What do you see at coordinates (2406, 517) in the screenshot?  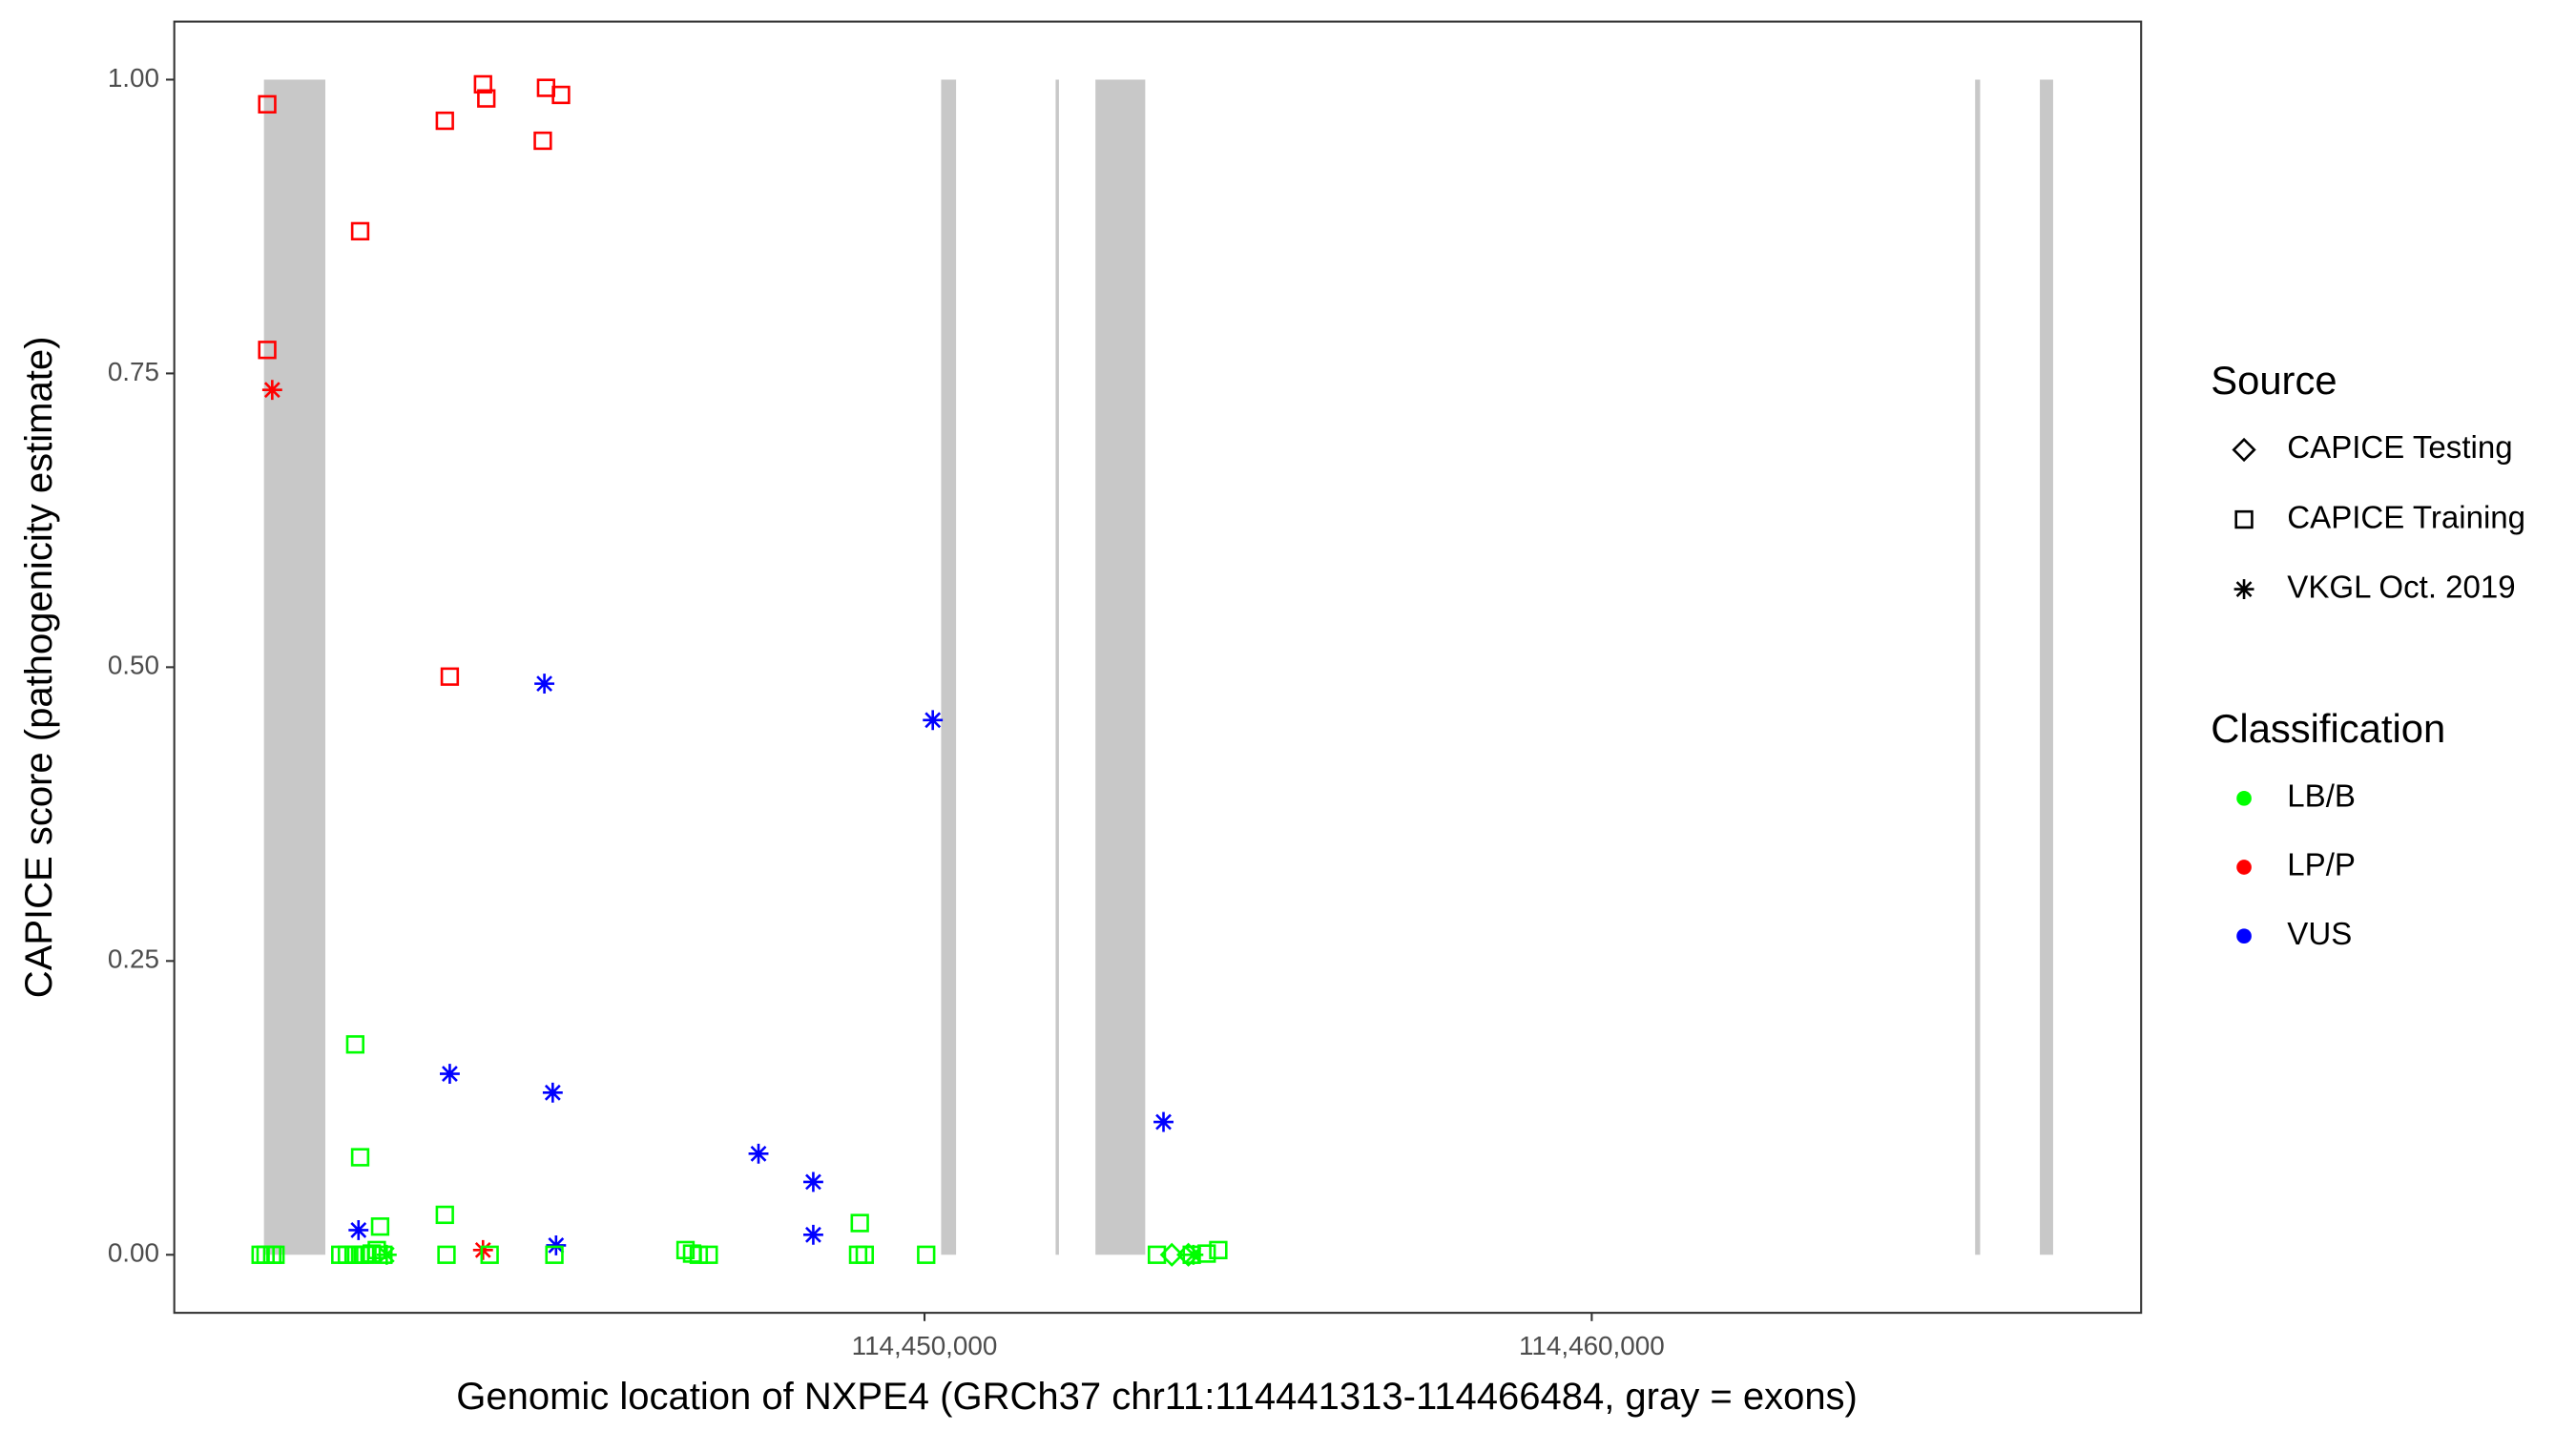 I see `legend-label: CAPICE Training` at bounding box center [2406, 517].